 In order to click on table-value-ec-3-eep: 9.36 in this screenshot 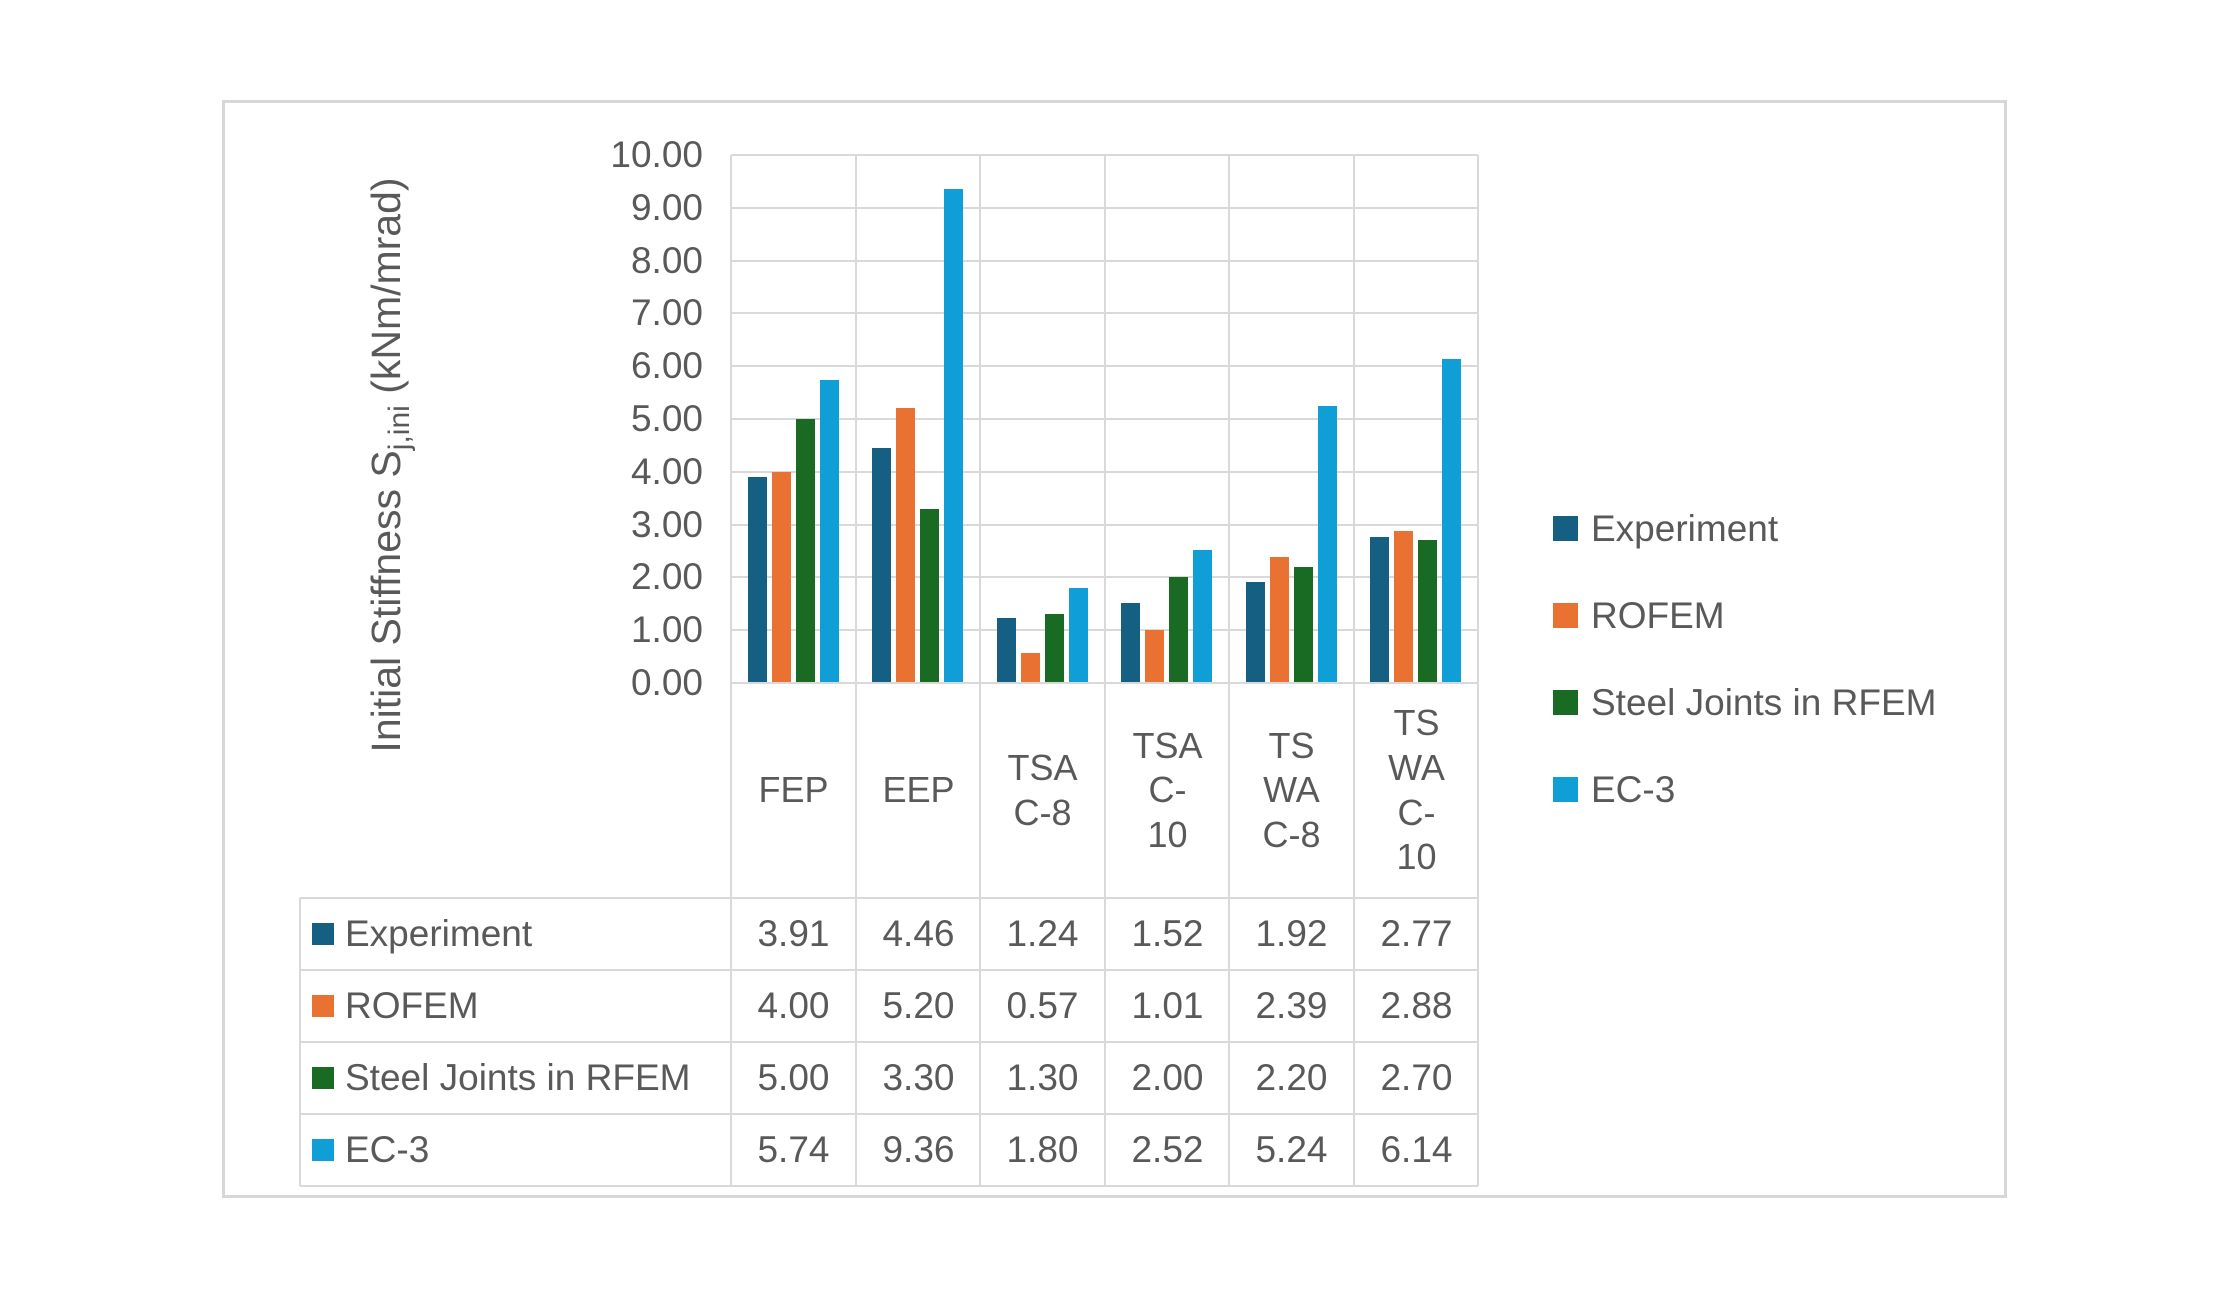, I will do `click(918, 1149)`.